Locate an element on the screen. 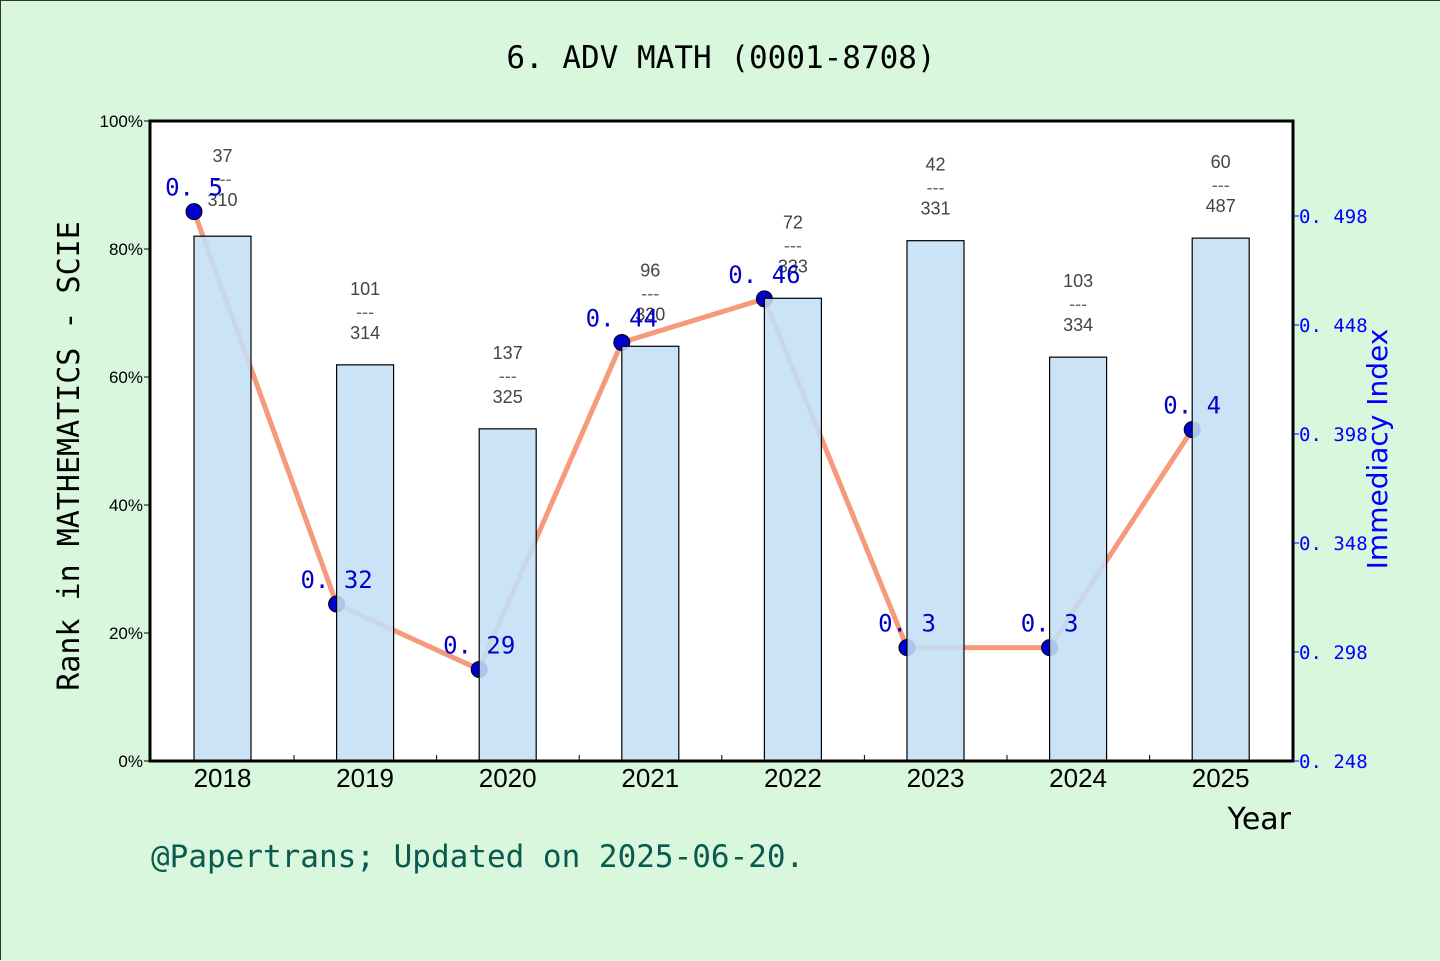 The image size is (1440, 961). immediacy-value-label: 0. 32 is located at coordinates (336, 580).